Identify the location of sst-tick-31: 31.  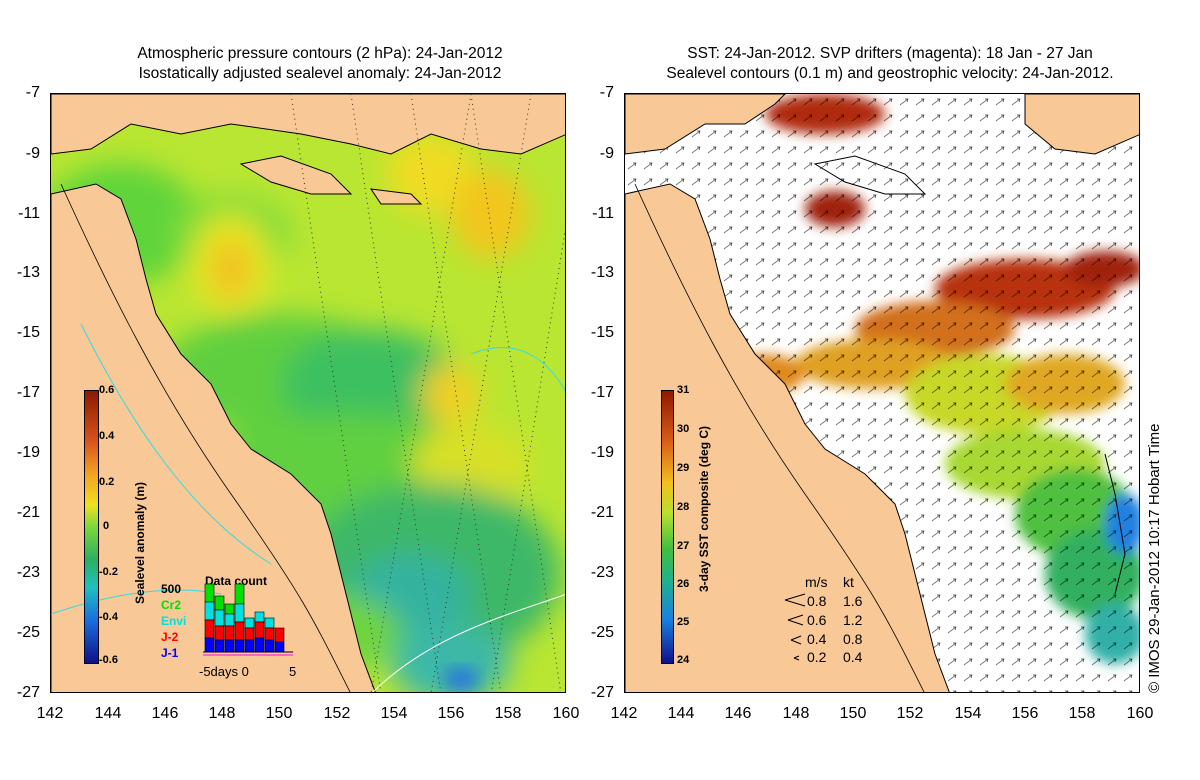
(683, 390).